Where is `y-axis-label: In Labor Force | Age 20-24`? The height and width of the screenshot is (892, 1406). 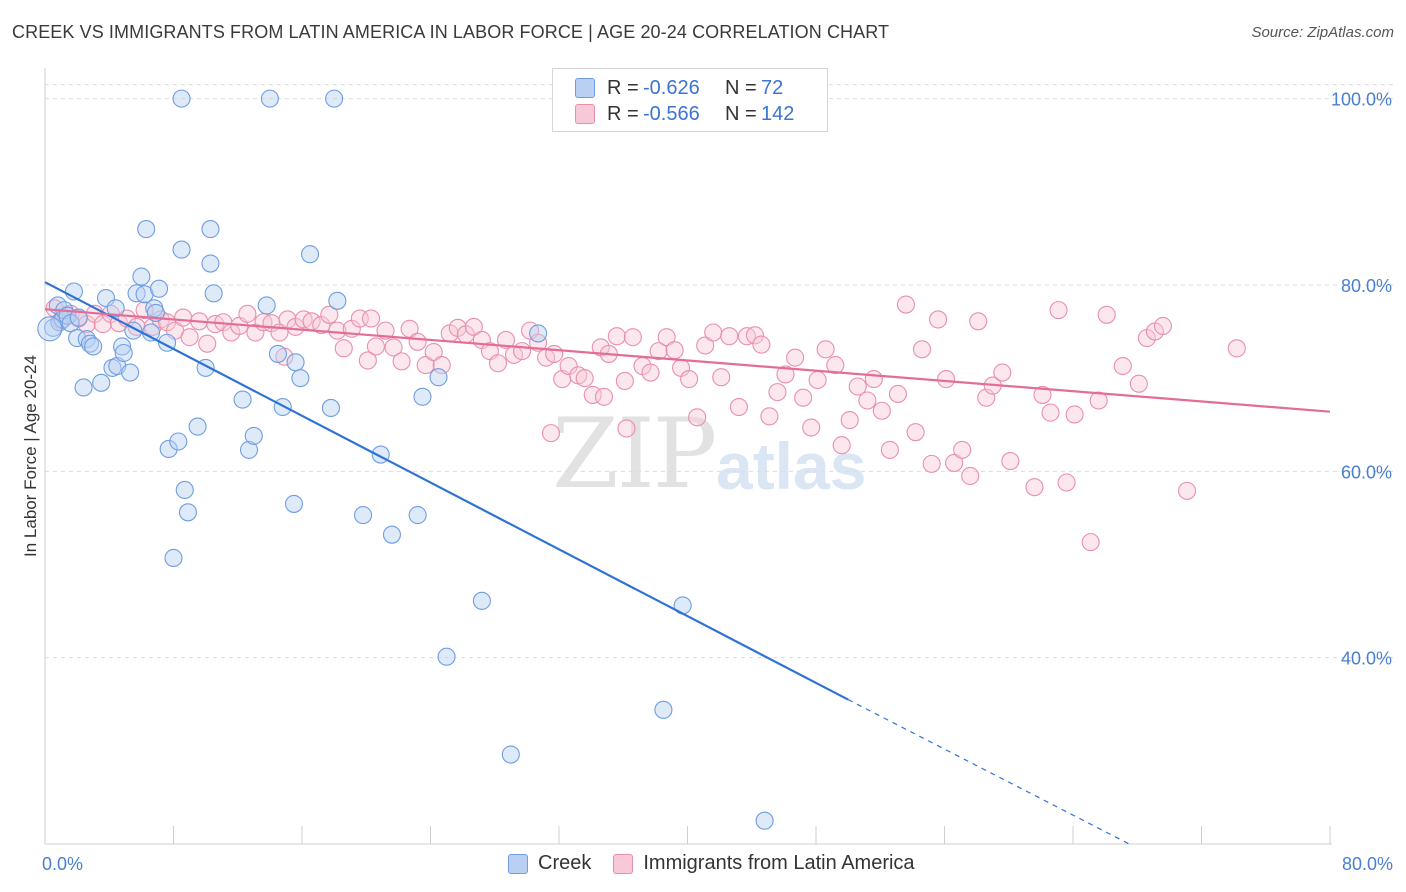 y-axis-label: In Labor Force | Age 20-24 is located at coordinates (30, 456).